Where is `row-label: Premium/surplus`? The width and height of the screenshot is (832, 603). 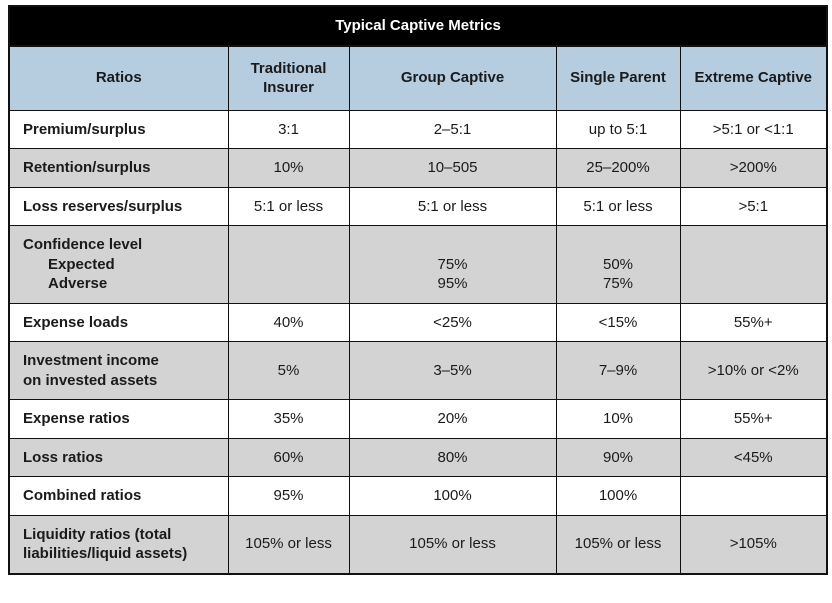
row-label: Premium/surplus is located at coordinates (118, 129).